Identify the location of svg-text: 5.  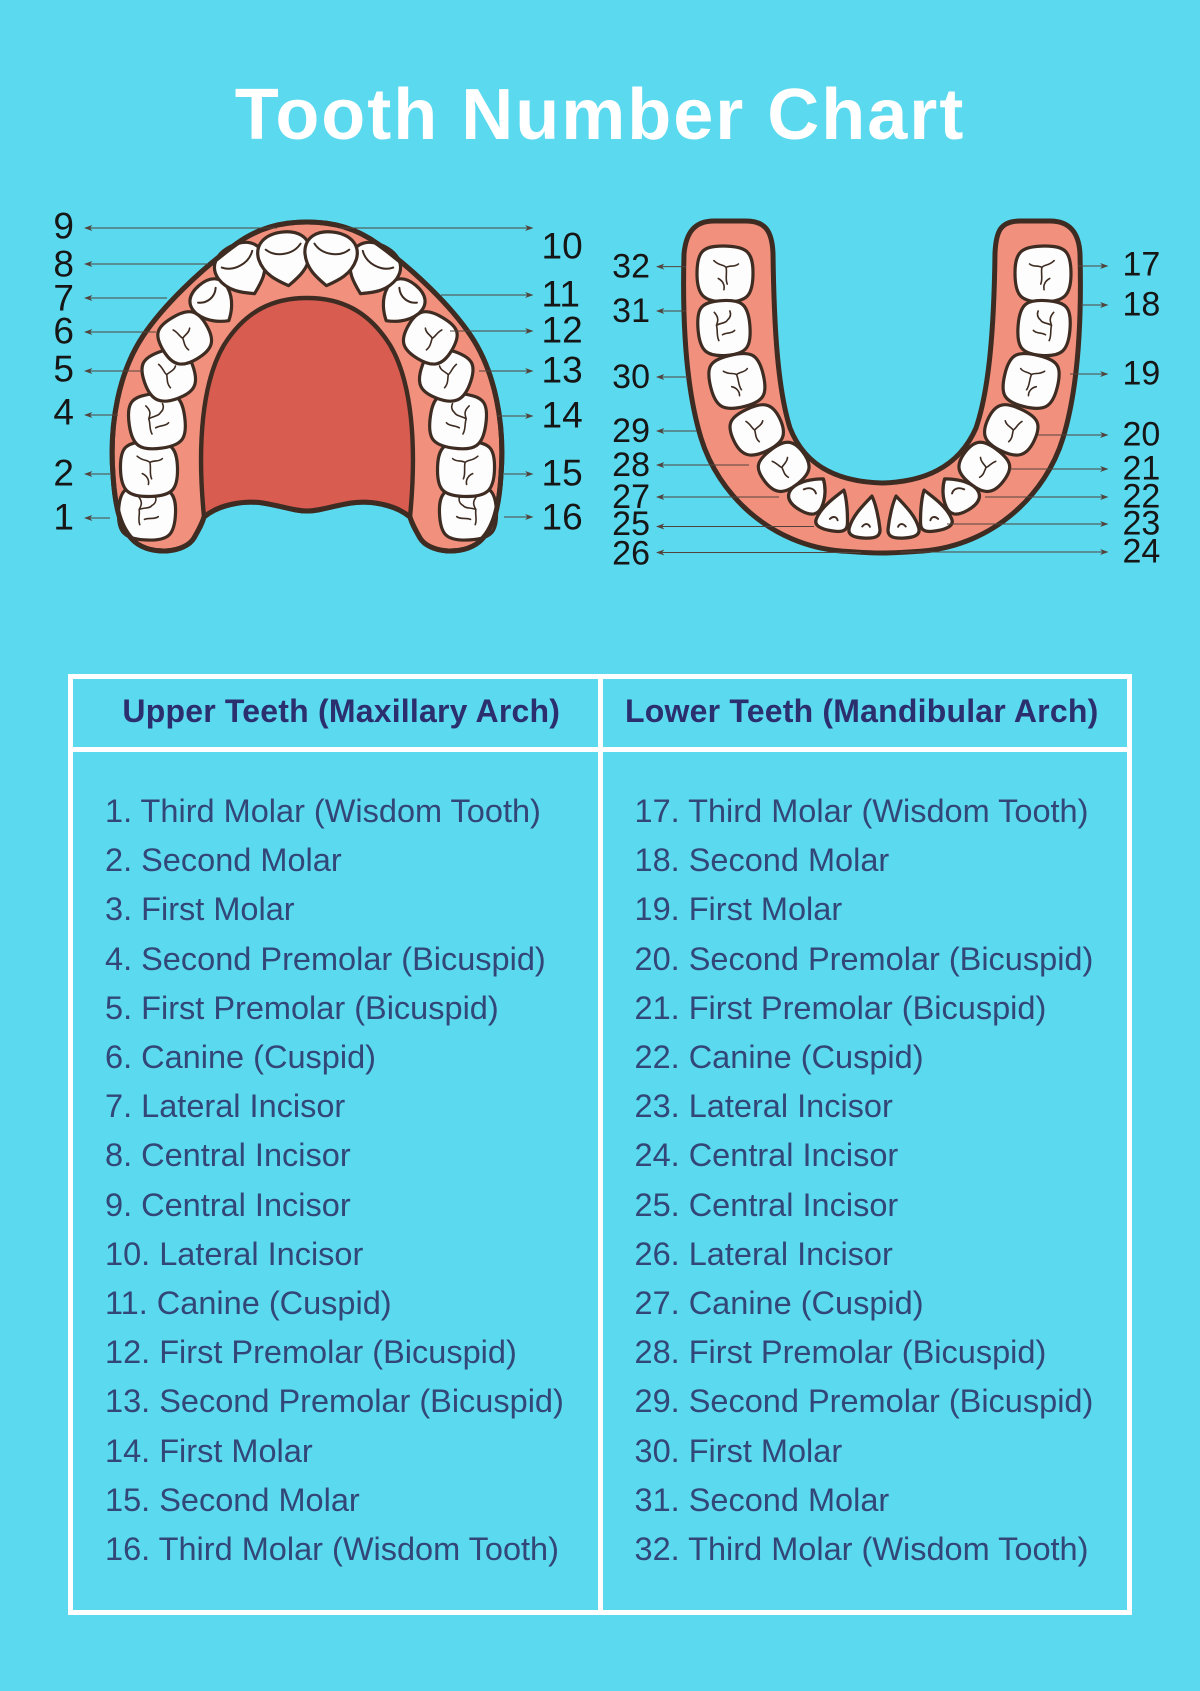
(63, 369).